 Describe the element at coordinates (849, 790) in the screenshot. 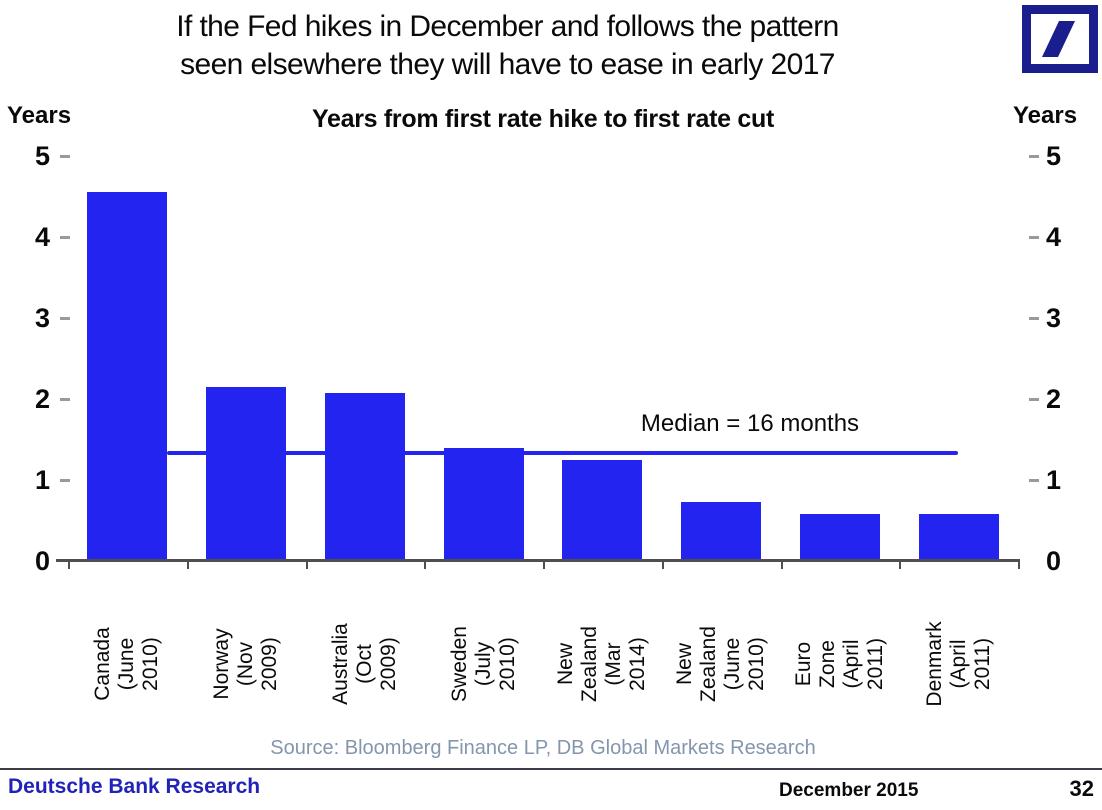

I see `footer-date: December 2015` at that location.